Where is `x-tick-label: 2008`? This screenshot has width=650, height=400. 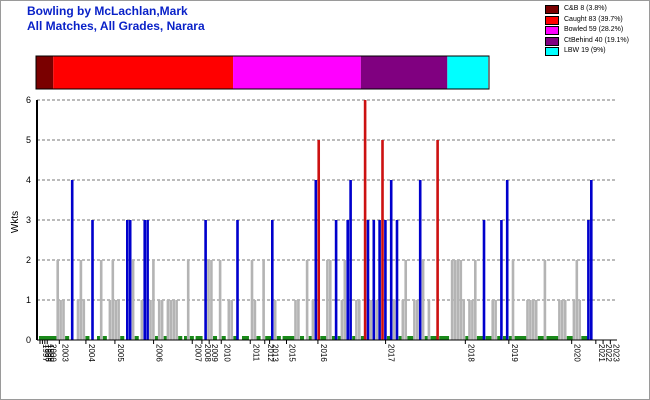 x-tick-label: 2008 is located at coordinates (207, 353).